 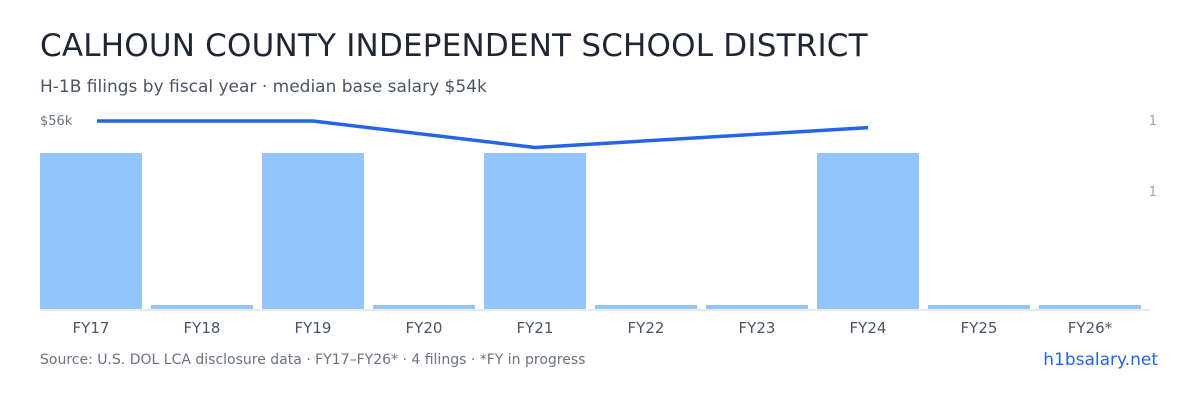 What do you see at coordinates (757, 328) in the screenshot?
I see `x-tick-label: FY23` at bounding box center [757, 328].